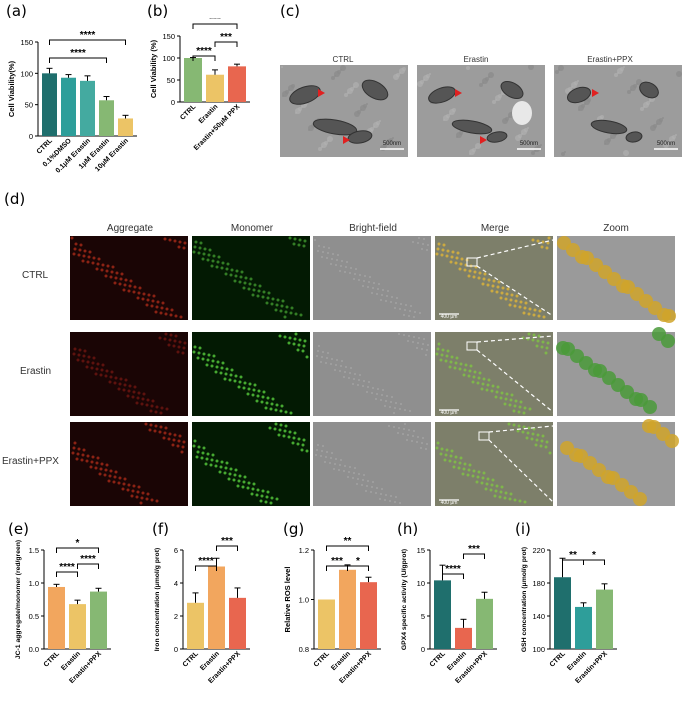  Describe the element at coordinates (11, 88) in the screenshot. I see `y-axis-label: Cell Viability(%)` at that location.